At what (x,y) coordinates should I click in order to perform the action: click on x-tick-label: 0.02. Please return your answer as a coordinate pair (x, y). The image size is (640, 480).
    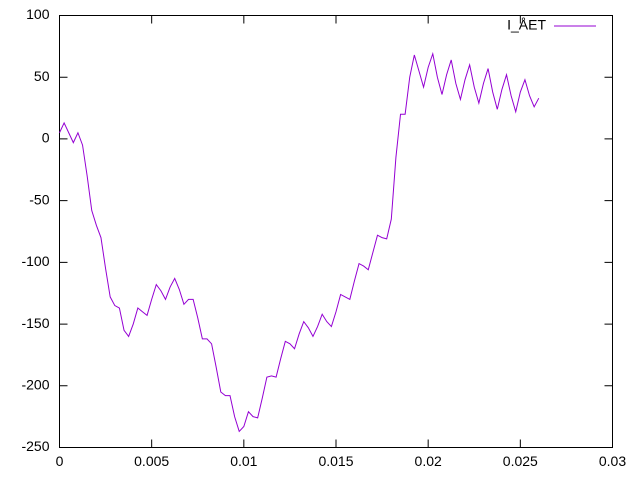
    Looking at the image, I should click on (428, 461).